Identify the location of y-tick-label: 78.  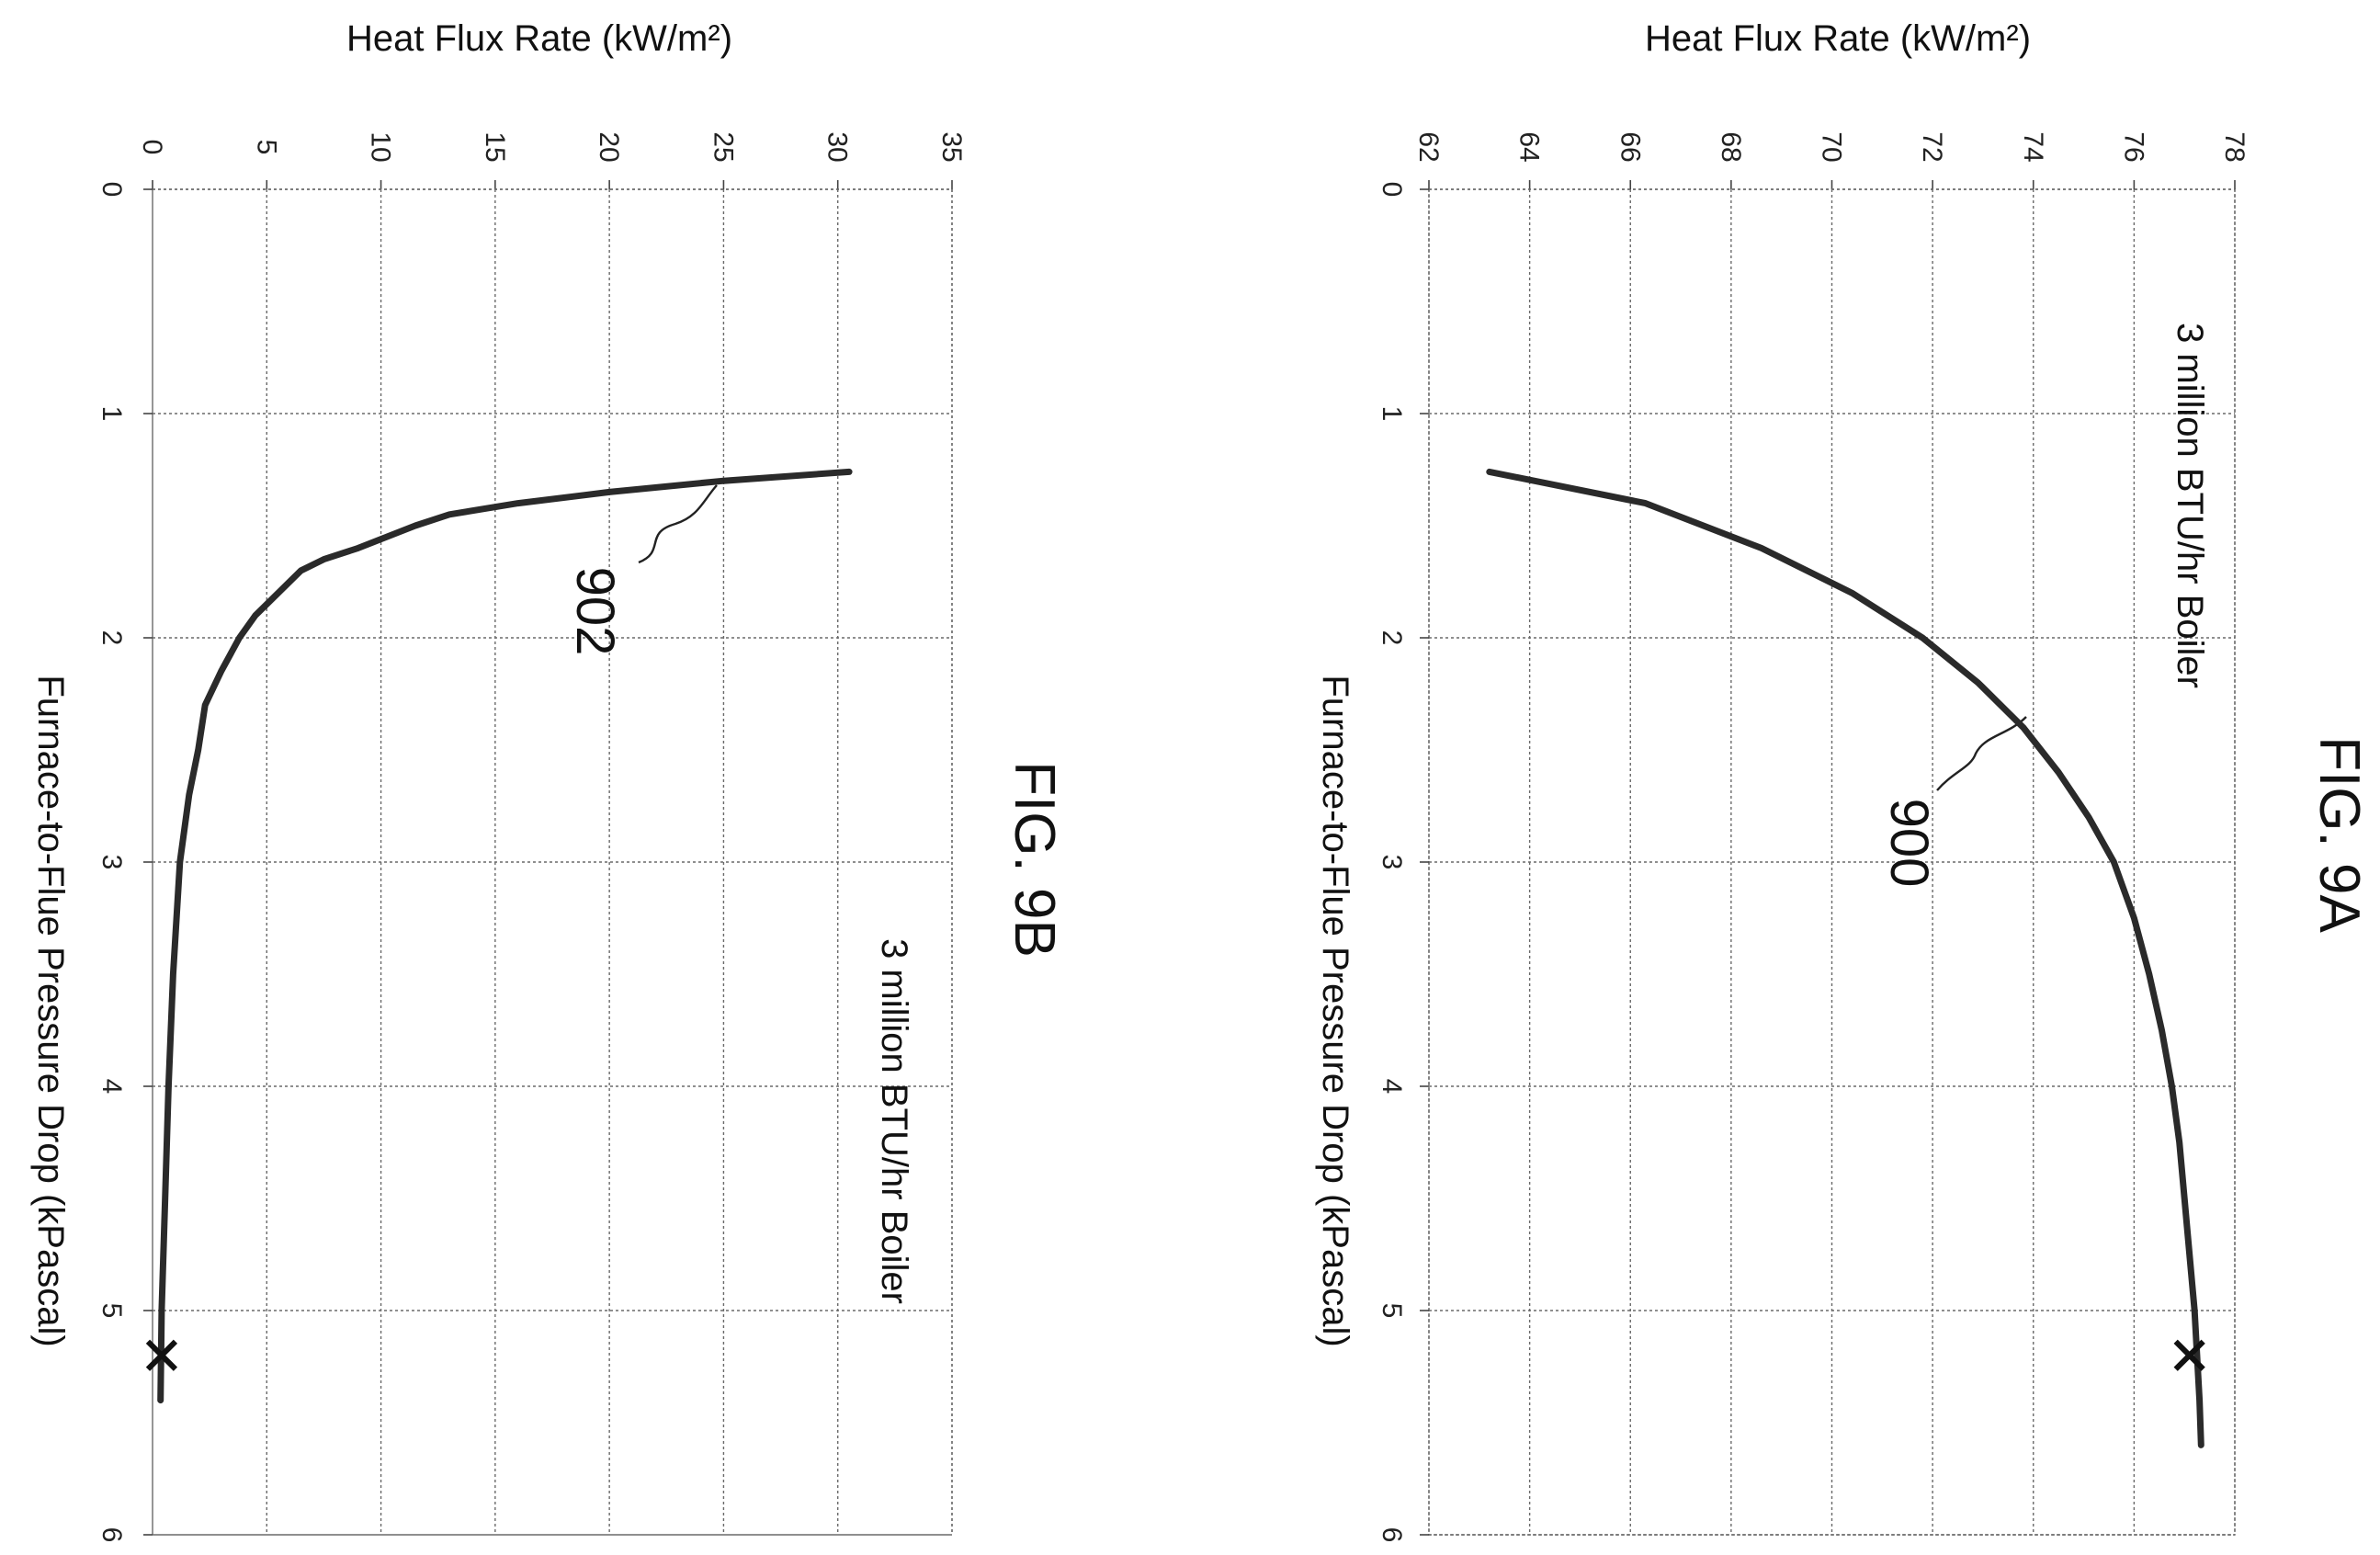
(2234, 146).